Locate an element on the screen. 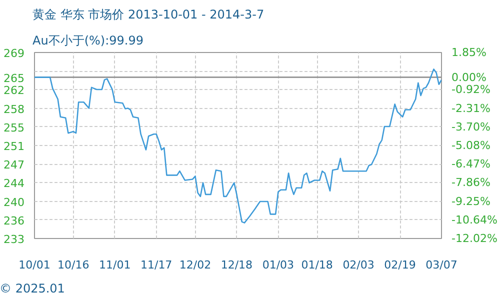 Image resolution: width=500 pixels, height=300 pixels. x-tick-label: 01/03 is located at coordinates (278, 265).